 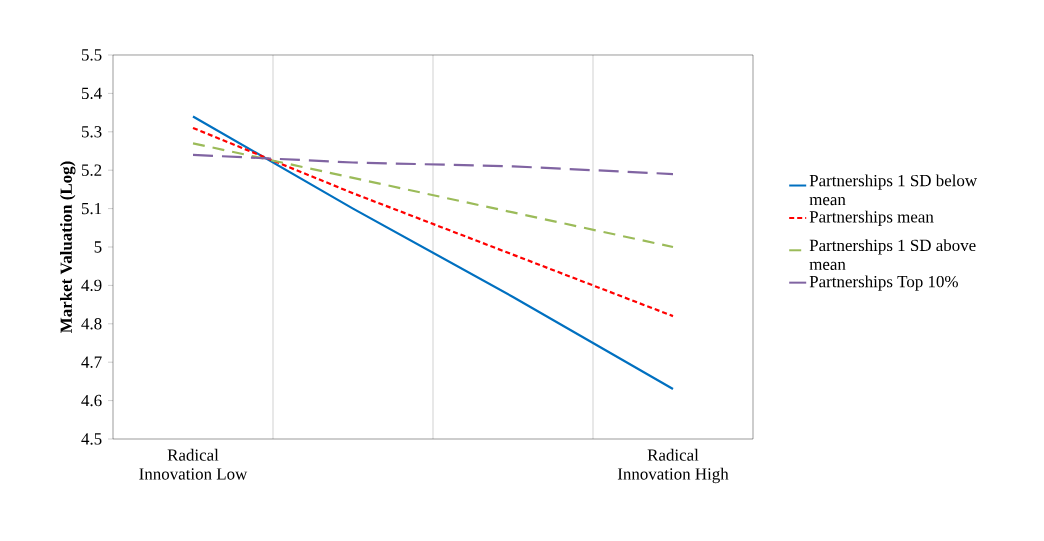 What do you see at coordinates (883, 283) in the screenshot?
I see `legend-label: Partnerships Top 10%` at bounding box center [883, 283].